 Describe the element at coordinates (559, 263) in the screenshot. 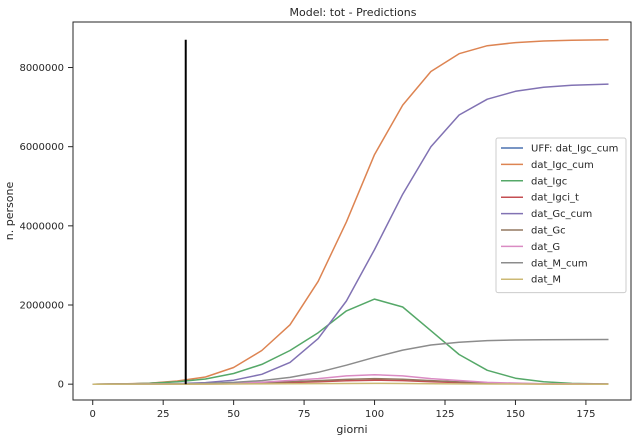

I see `legend-label: dat_M_cum` at that location.